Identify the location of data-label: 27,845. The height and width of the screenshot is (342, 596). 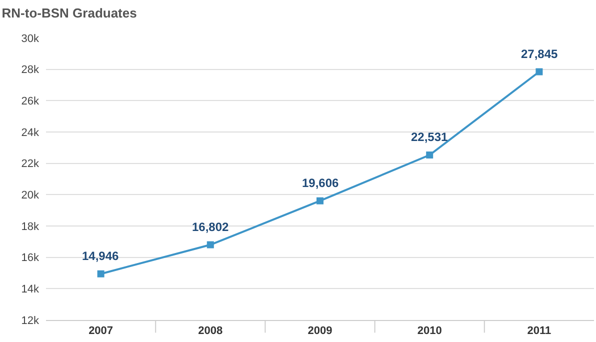
(539, 54).